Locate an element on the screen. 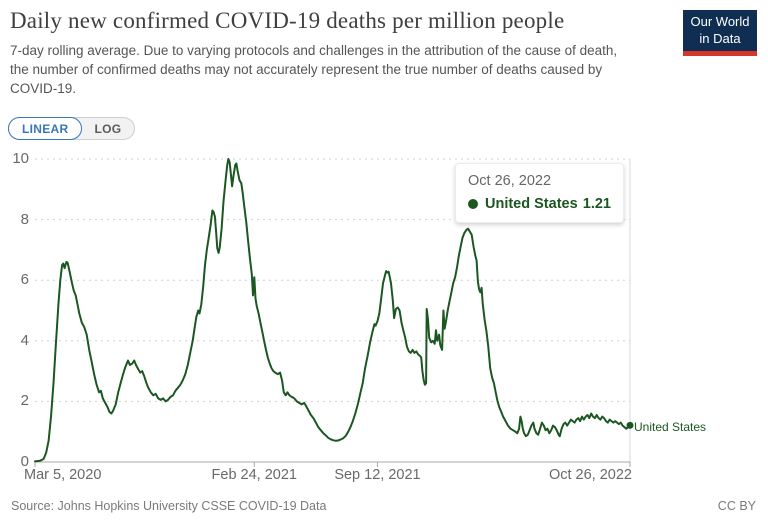 Image resolution: width=768 pixels, height=524 pixels. y-tick-label-10: 10 is located at coordinates (20, 158).